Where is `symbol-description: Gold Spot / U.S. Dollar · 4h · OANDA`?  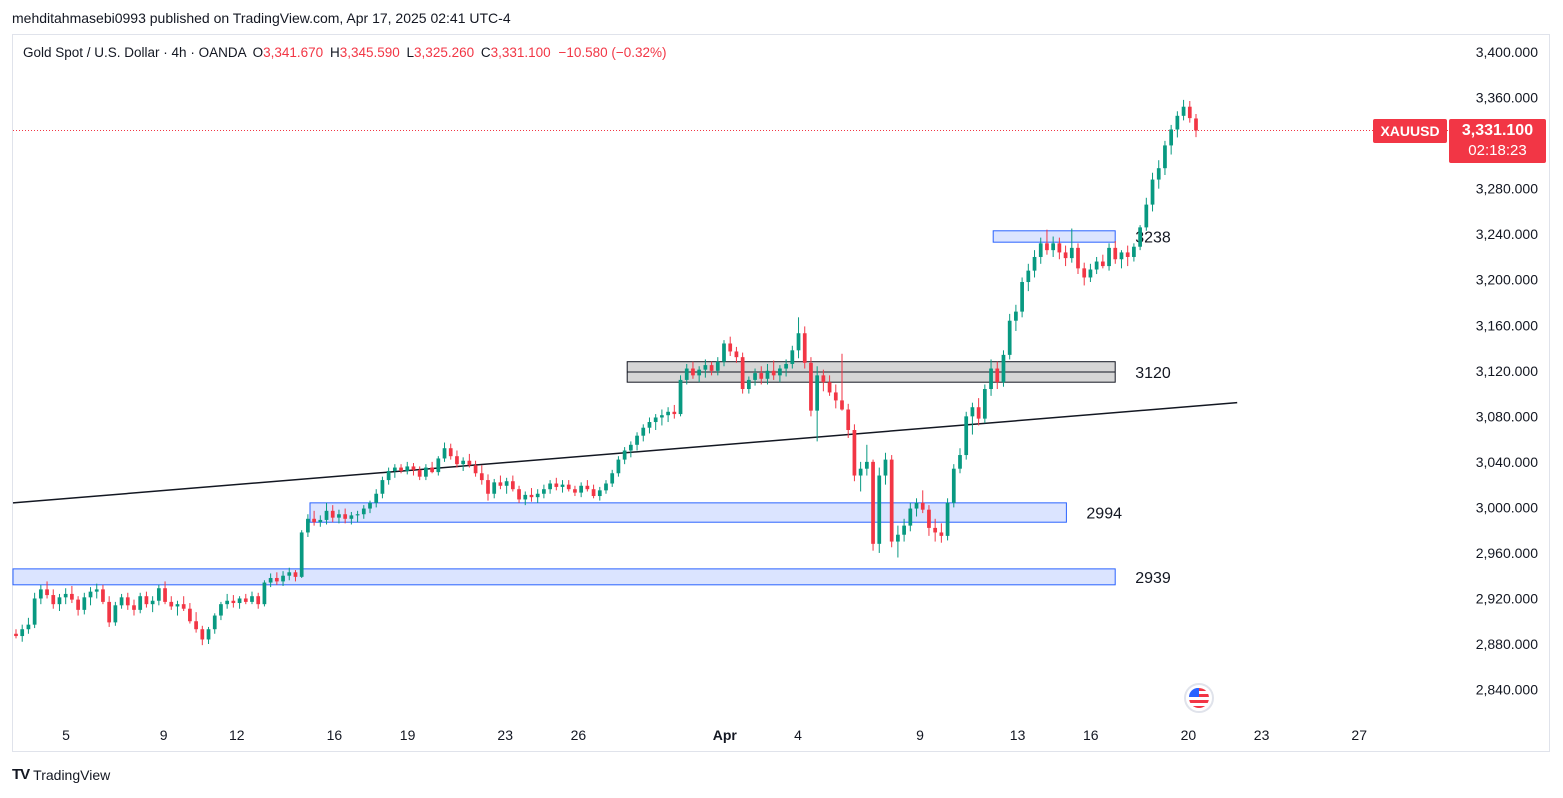
symbol-description: Gold Spot / U.S. Dollar · 4h · OANDA is located at coordinates (134, 52).